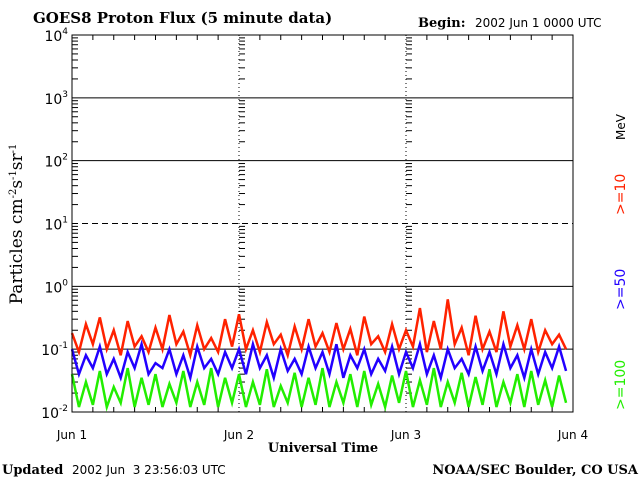 The height and width of the screenshot is (480, 640). What do you see at coordinates (442, 23) in the screenshot?
I see `begin-label: Begin:` at bounding box center [442, 23].